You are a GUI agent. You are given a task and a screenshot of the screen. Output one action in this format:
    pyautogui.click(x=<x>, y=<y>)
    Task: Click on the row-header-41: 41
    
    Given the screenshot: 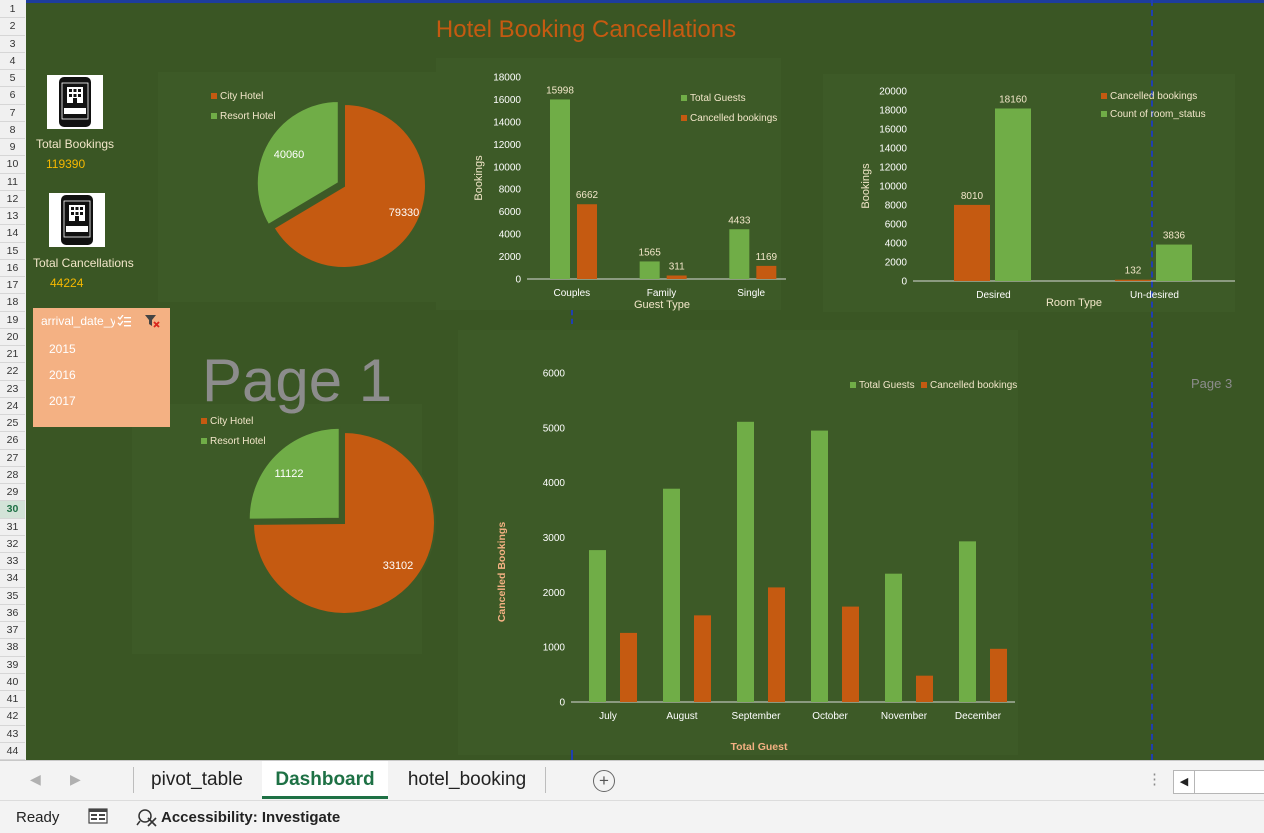 What is the action you would take?
    pyautogui.click(x=12, y=699)
    